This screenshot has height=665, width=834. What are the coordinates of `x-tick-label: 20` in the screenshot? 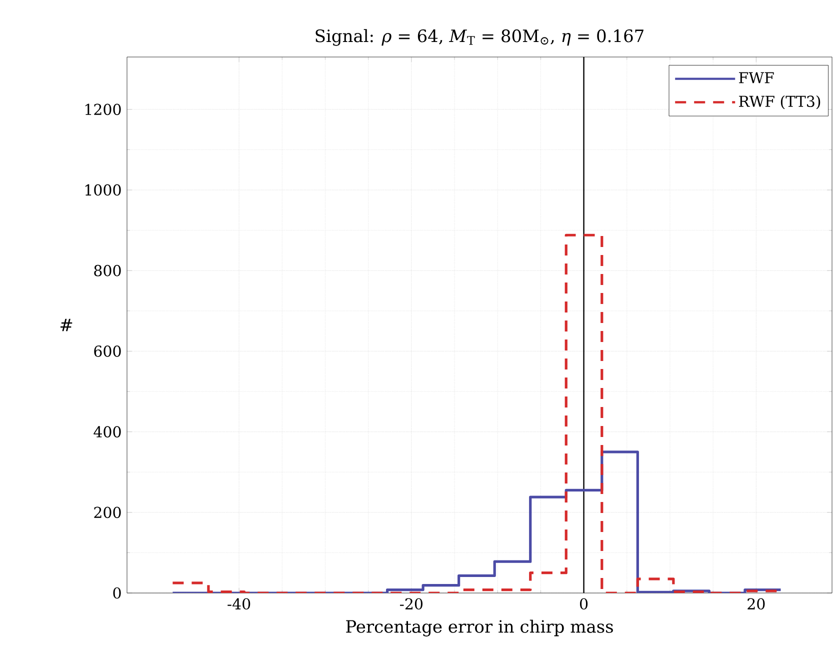 It's located at (756, 604).